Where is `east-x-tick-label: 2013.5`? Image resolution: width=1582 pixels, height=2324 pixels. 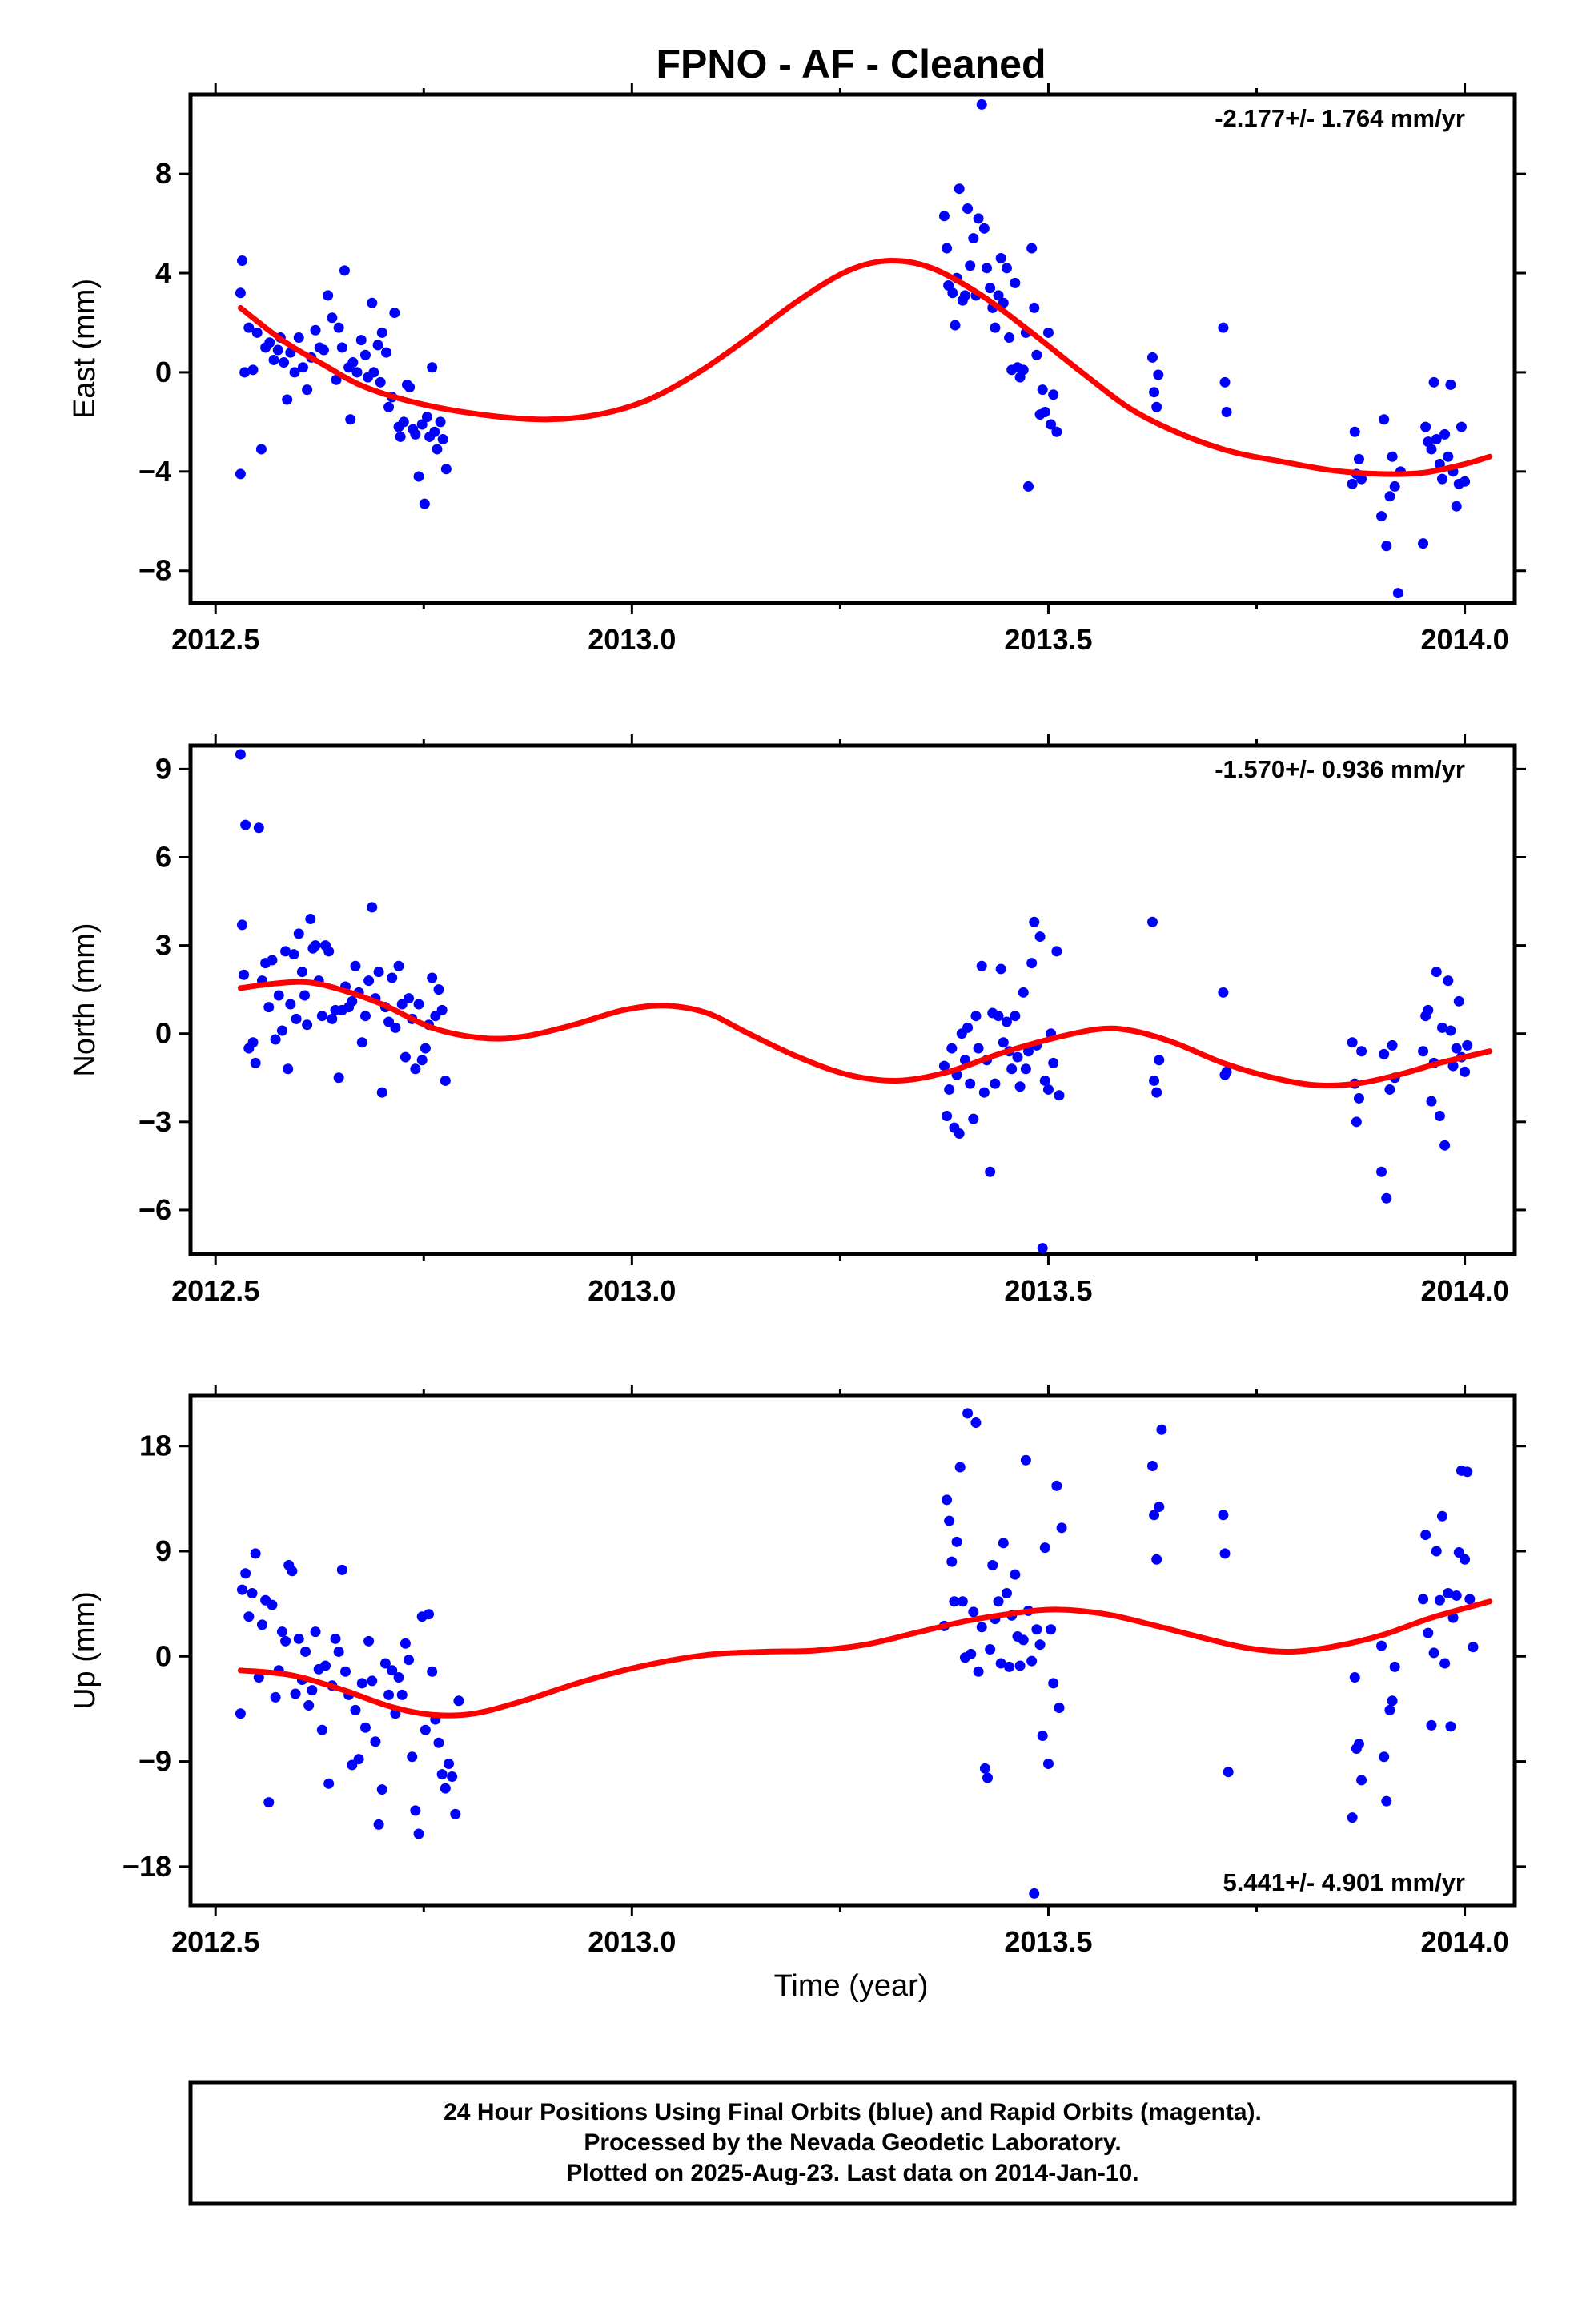
east-x-tick-label: 2013.5 is located at coordinates (1048, 639).